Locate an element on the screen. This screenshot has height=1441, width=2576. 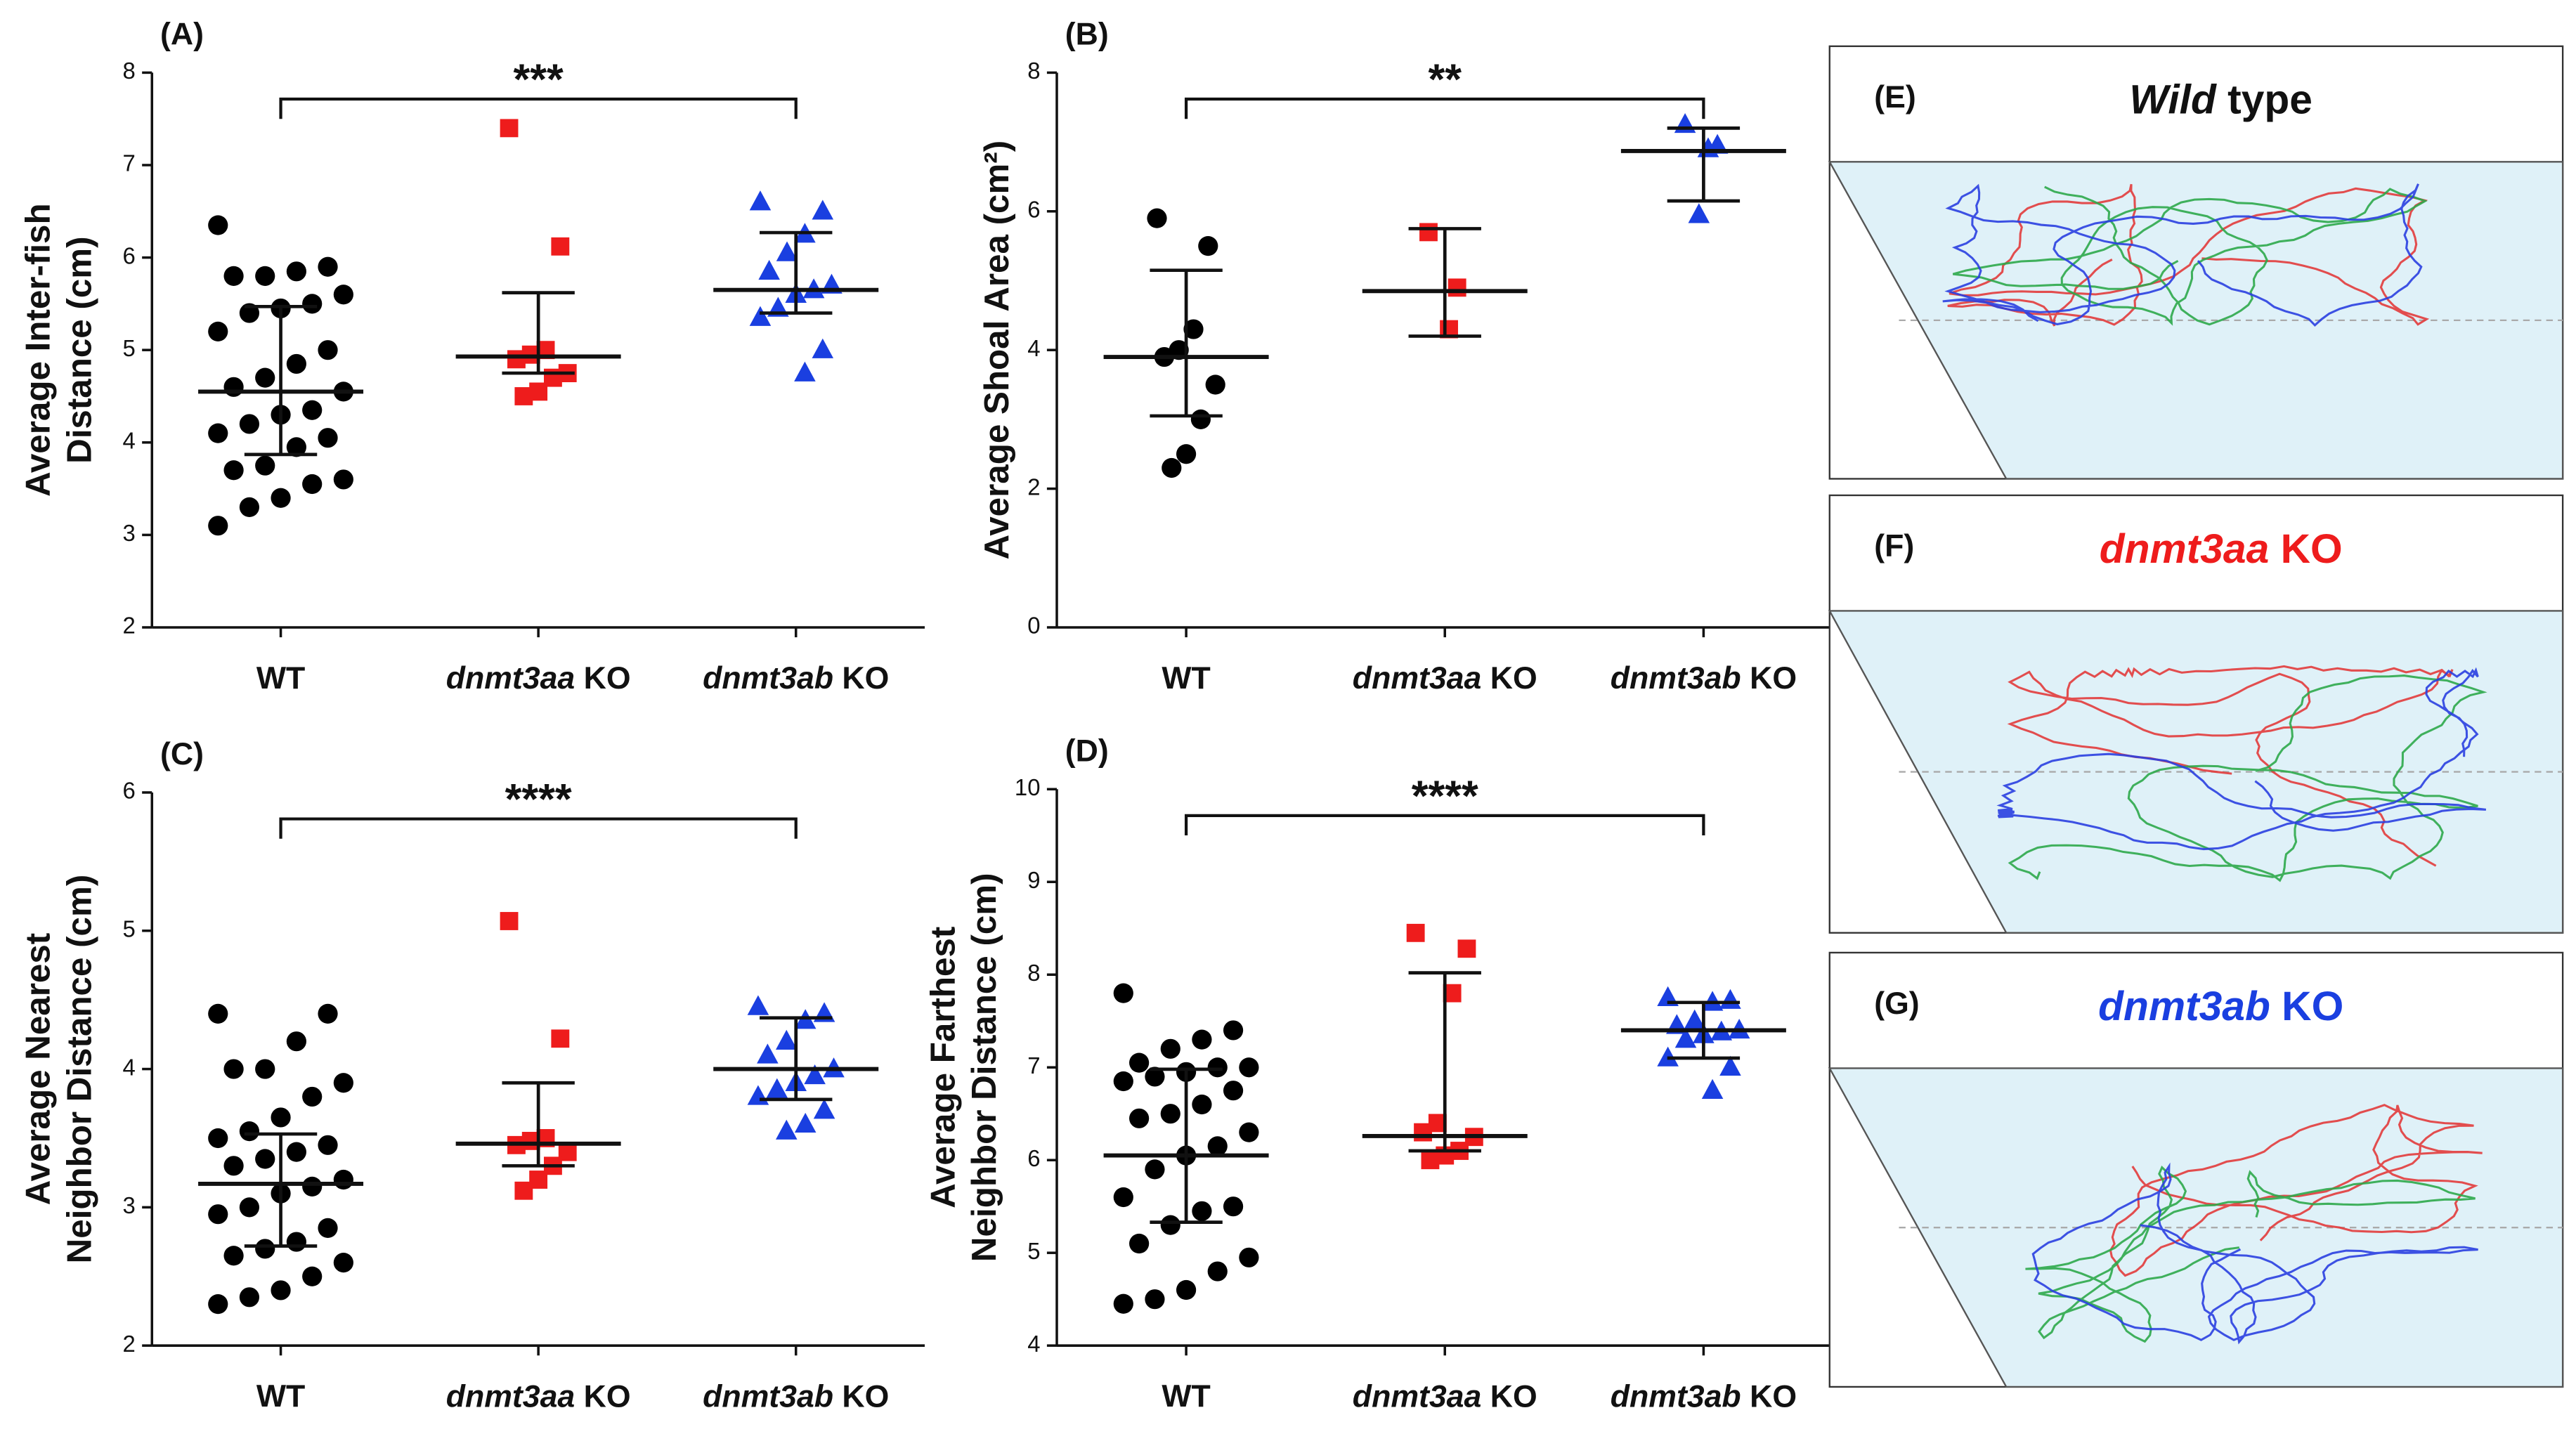
y-axis-label: Average Farthest is located at coordinates (942, 1067).